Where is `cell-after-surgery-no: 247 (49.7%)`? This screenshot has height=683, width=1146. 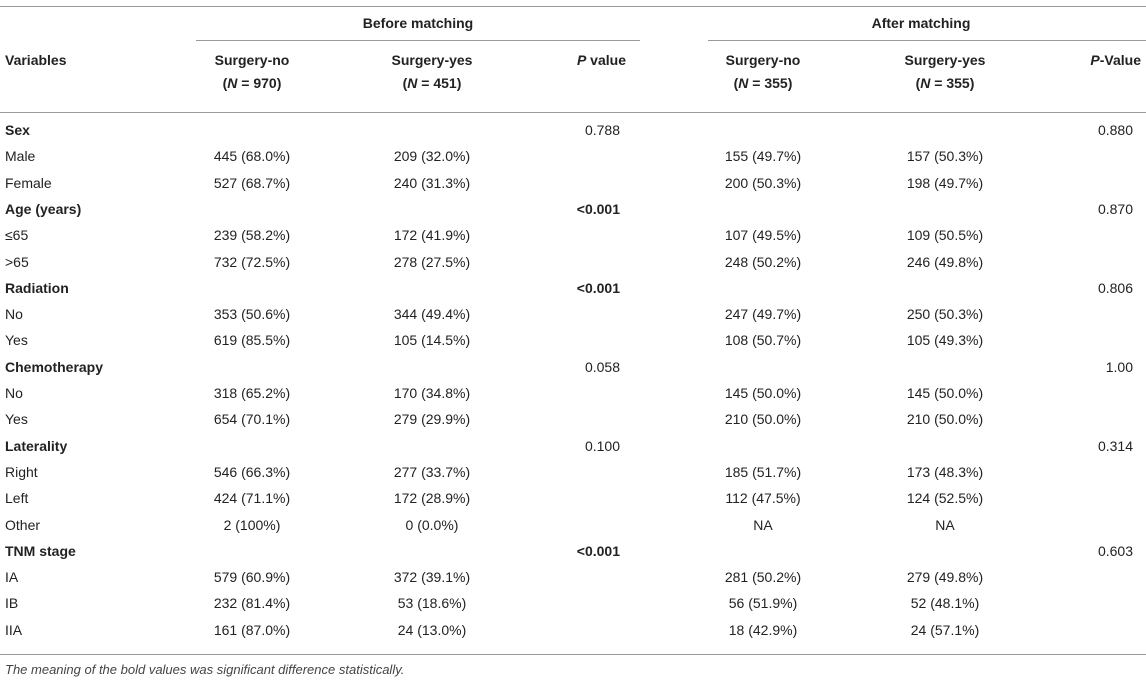
cell-after-surgery-no: 247 (49.7%) is located at coordinates (763, 314).